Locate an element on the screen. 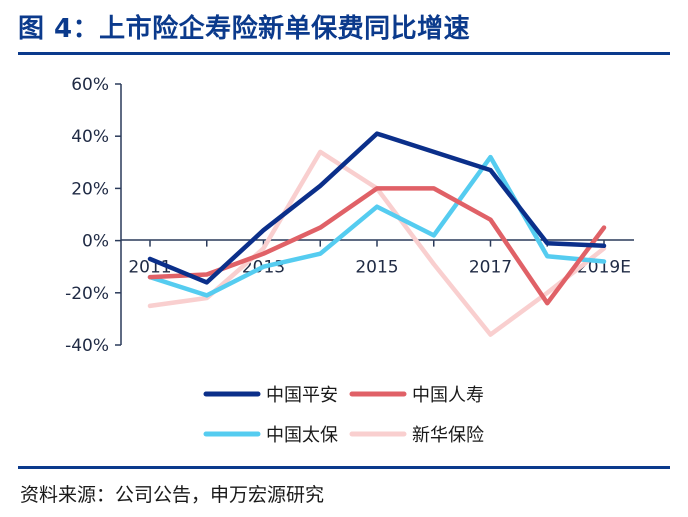 Image resolution: width=688 pixels, height=517 pixels. y-tick-label: -20% is located at coordinates (87, 294).